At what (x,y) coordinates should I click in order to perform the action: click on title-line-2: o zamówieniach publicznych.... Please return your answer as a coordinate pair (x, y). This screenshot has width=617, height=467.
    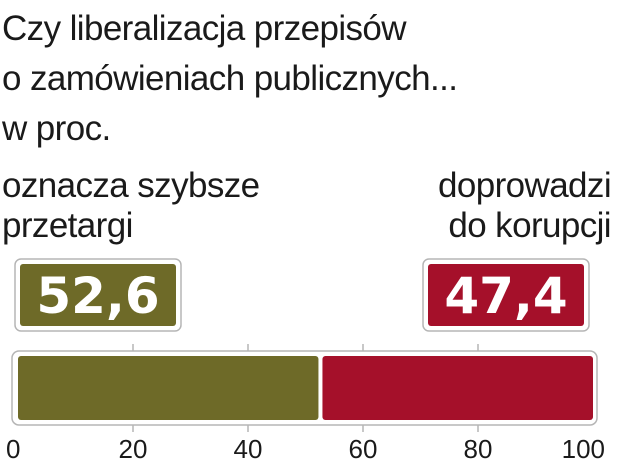
    Looking at the image, I should click on (230, 78).